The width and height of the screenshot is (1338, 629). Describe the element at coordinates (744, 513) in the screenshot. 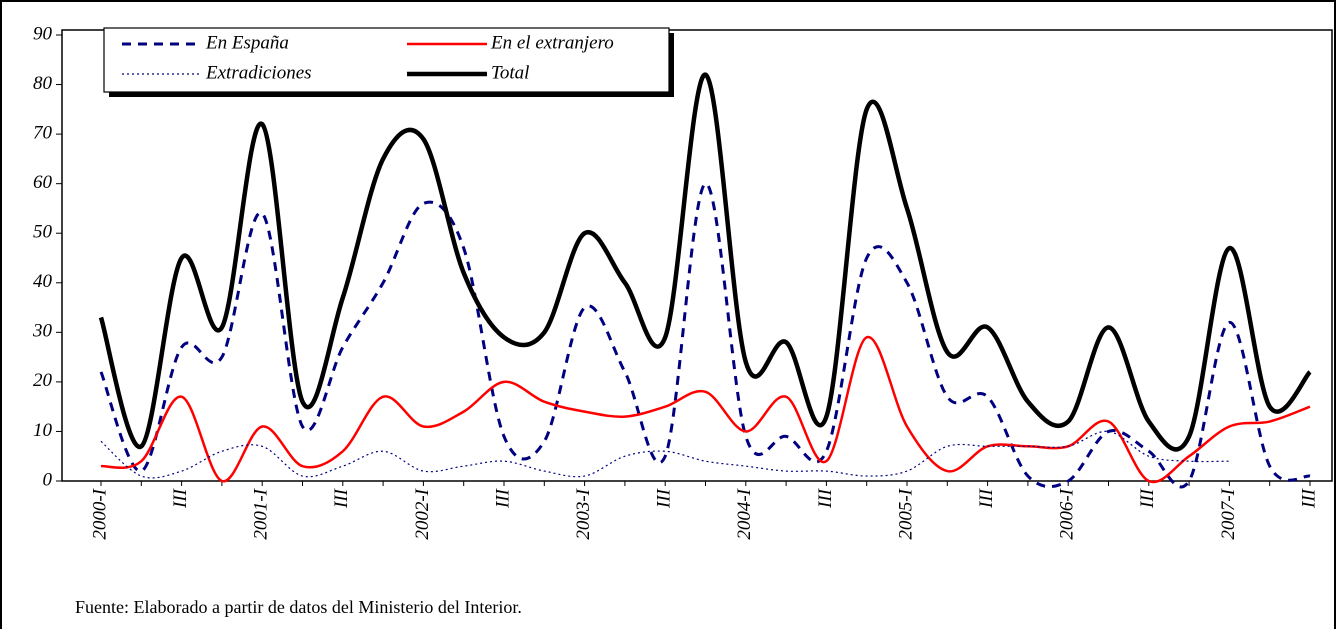

I see `x-tick-label: 2004-I` at that location.